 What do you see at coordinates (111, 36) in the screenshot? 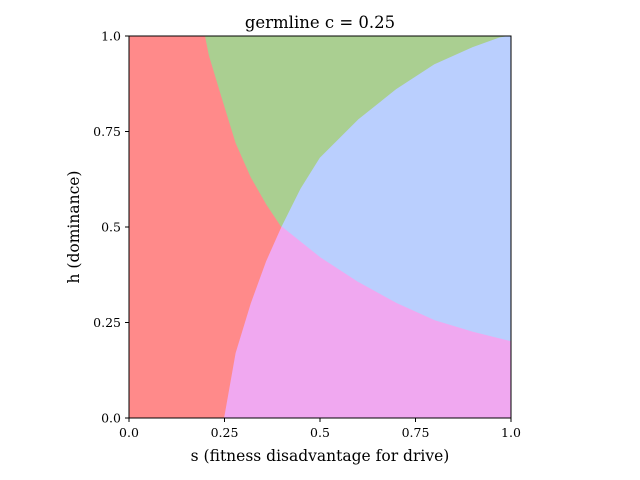
I see `y-tick-label: 1.0` at bounding box center [111, 36].